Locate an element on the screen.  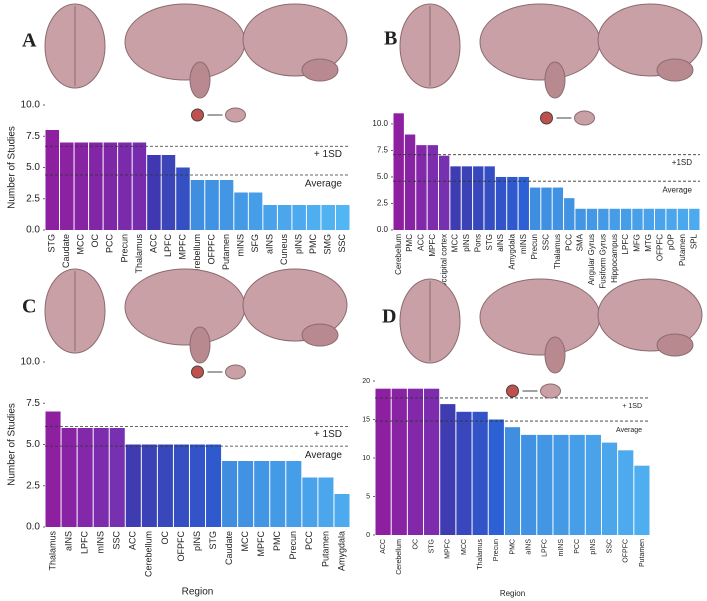
y-tick-label: 10 is located at coordinates (366, 458).